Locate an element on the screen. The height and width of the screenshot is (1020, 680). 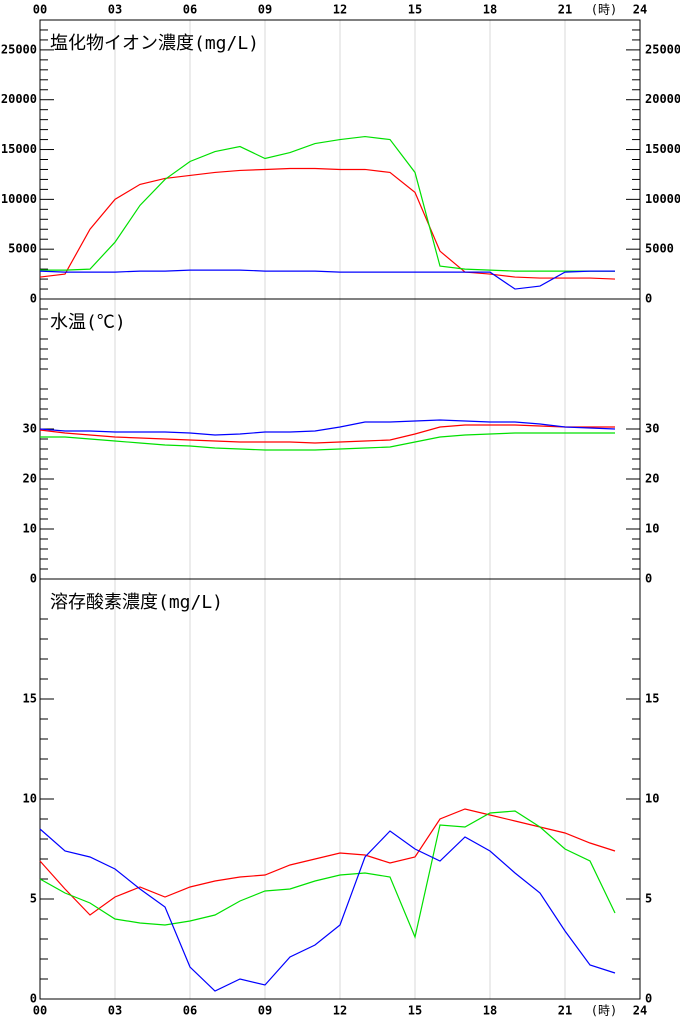
y-tick-label: 20 is located at coordinates (30, 479).